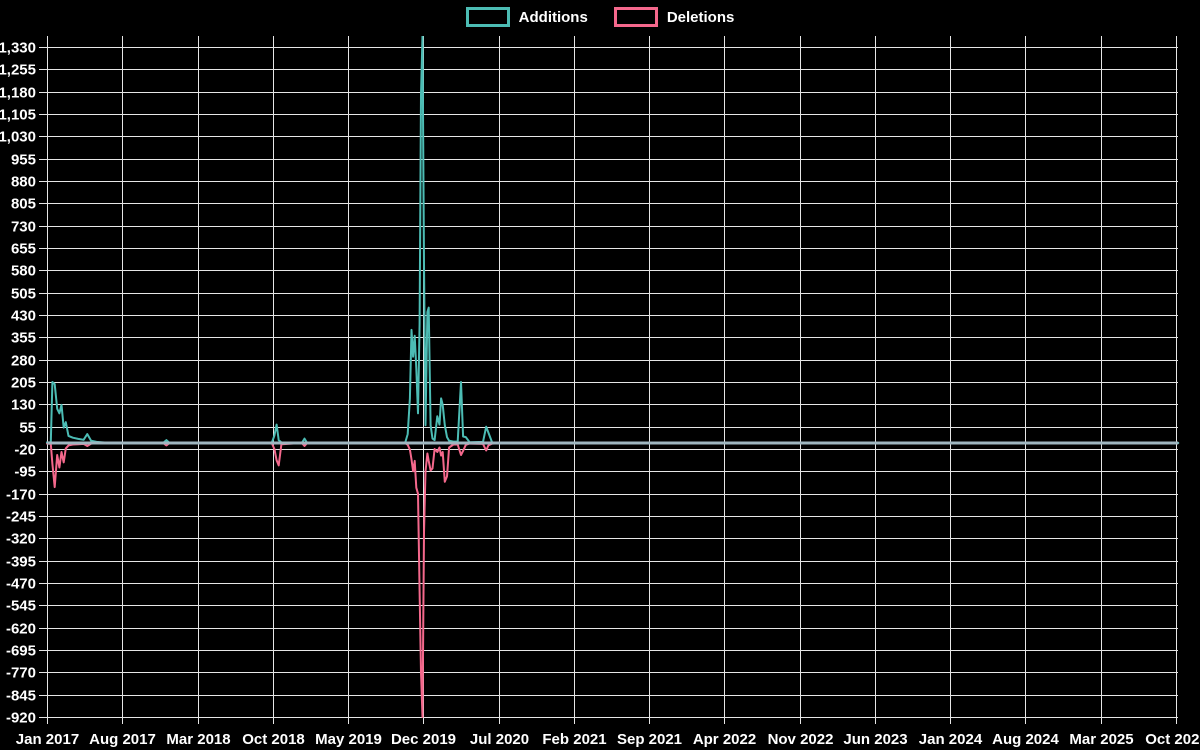 This screenshot has width=1200, height=750. What do you see at coordinates (635, 17) in the screenshot?
I see `deletions-swatch-icon` at bounding box center [635, 17].